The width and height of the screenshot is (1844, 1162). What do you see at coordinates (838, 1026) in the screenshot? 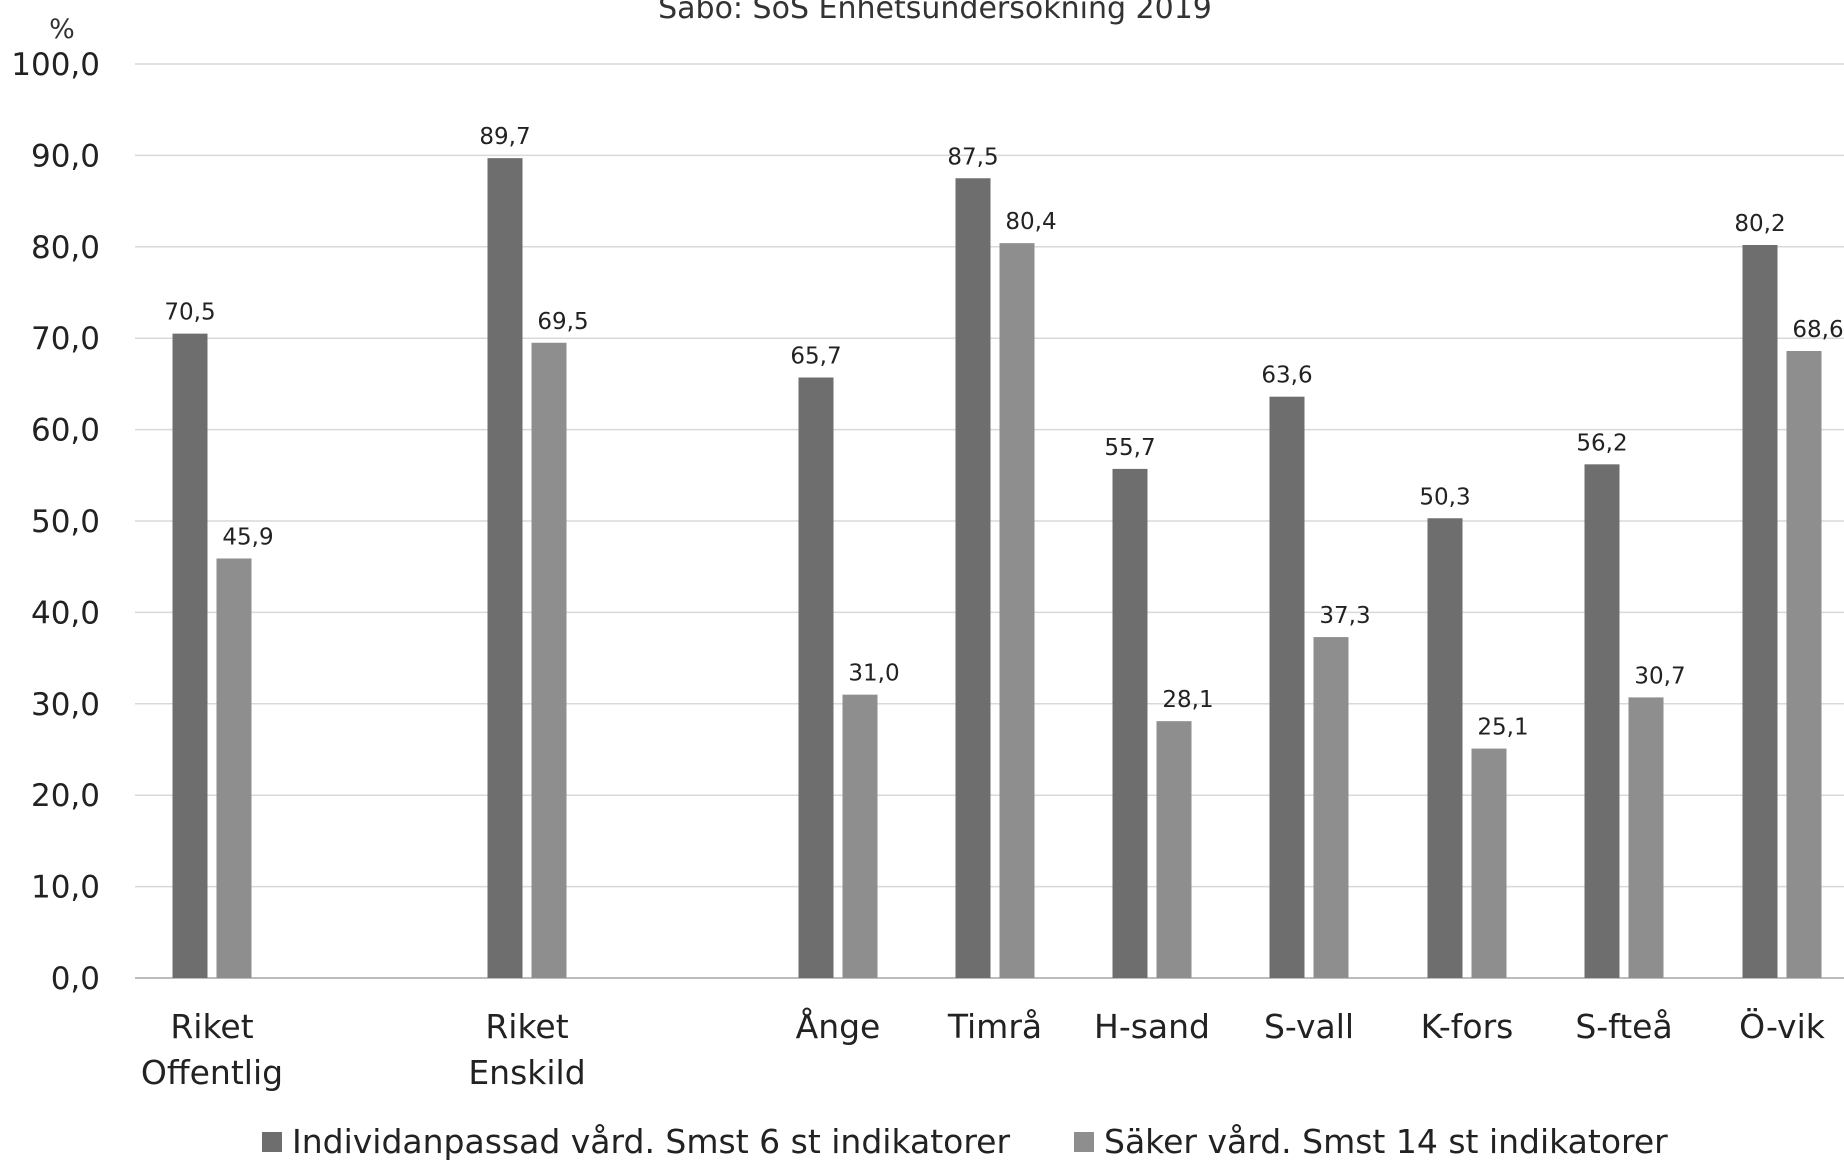
I see `x-category-label: Ånge` at bounding box center [838, 1026].